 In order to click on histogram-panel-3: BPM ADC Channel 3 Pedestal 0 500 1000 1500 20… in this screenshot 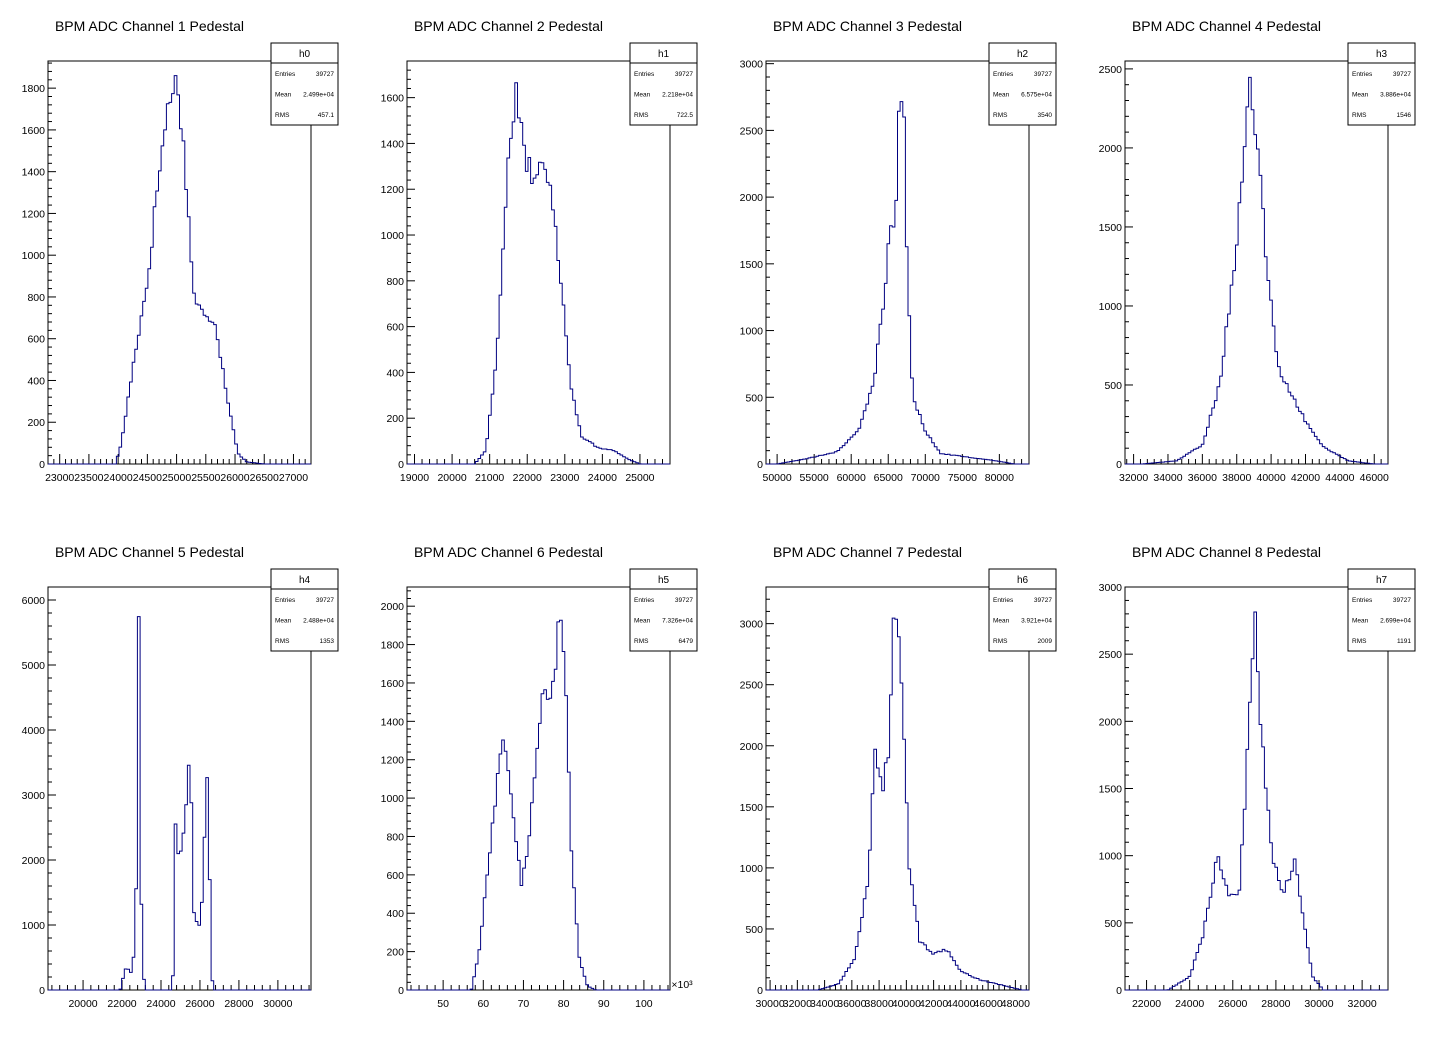, I will do `click(898, 251)`.